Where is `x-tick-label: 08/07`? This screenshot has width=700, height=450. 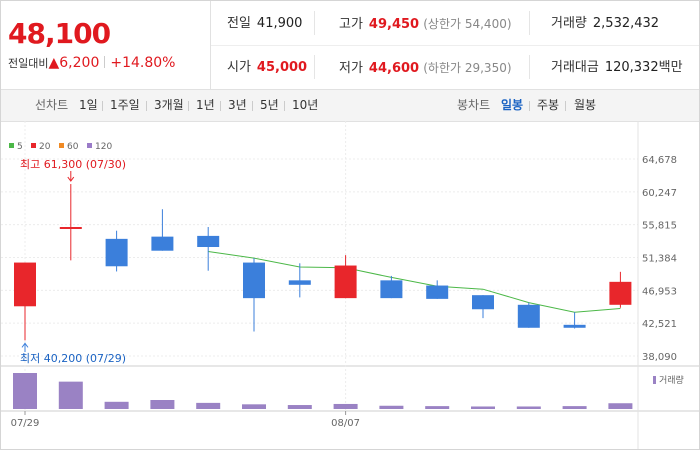 x-tick-label: 08/07 is located at coordinates (345, 423).